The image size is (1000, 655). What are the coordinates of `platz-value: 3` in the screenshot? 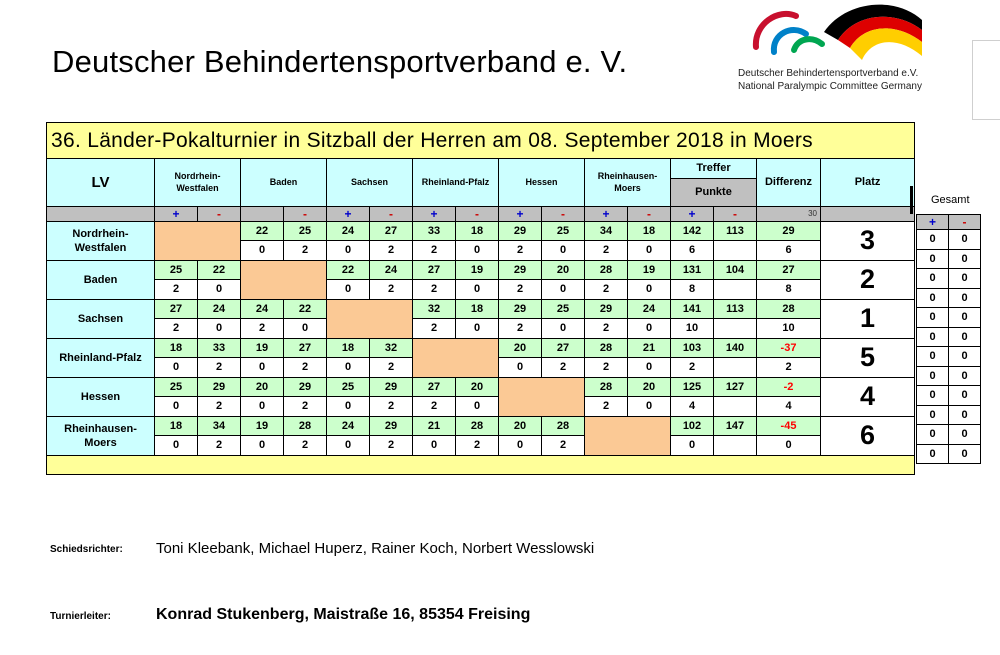 It's located at (867, 240).